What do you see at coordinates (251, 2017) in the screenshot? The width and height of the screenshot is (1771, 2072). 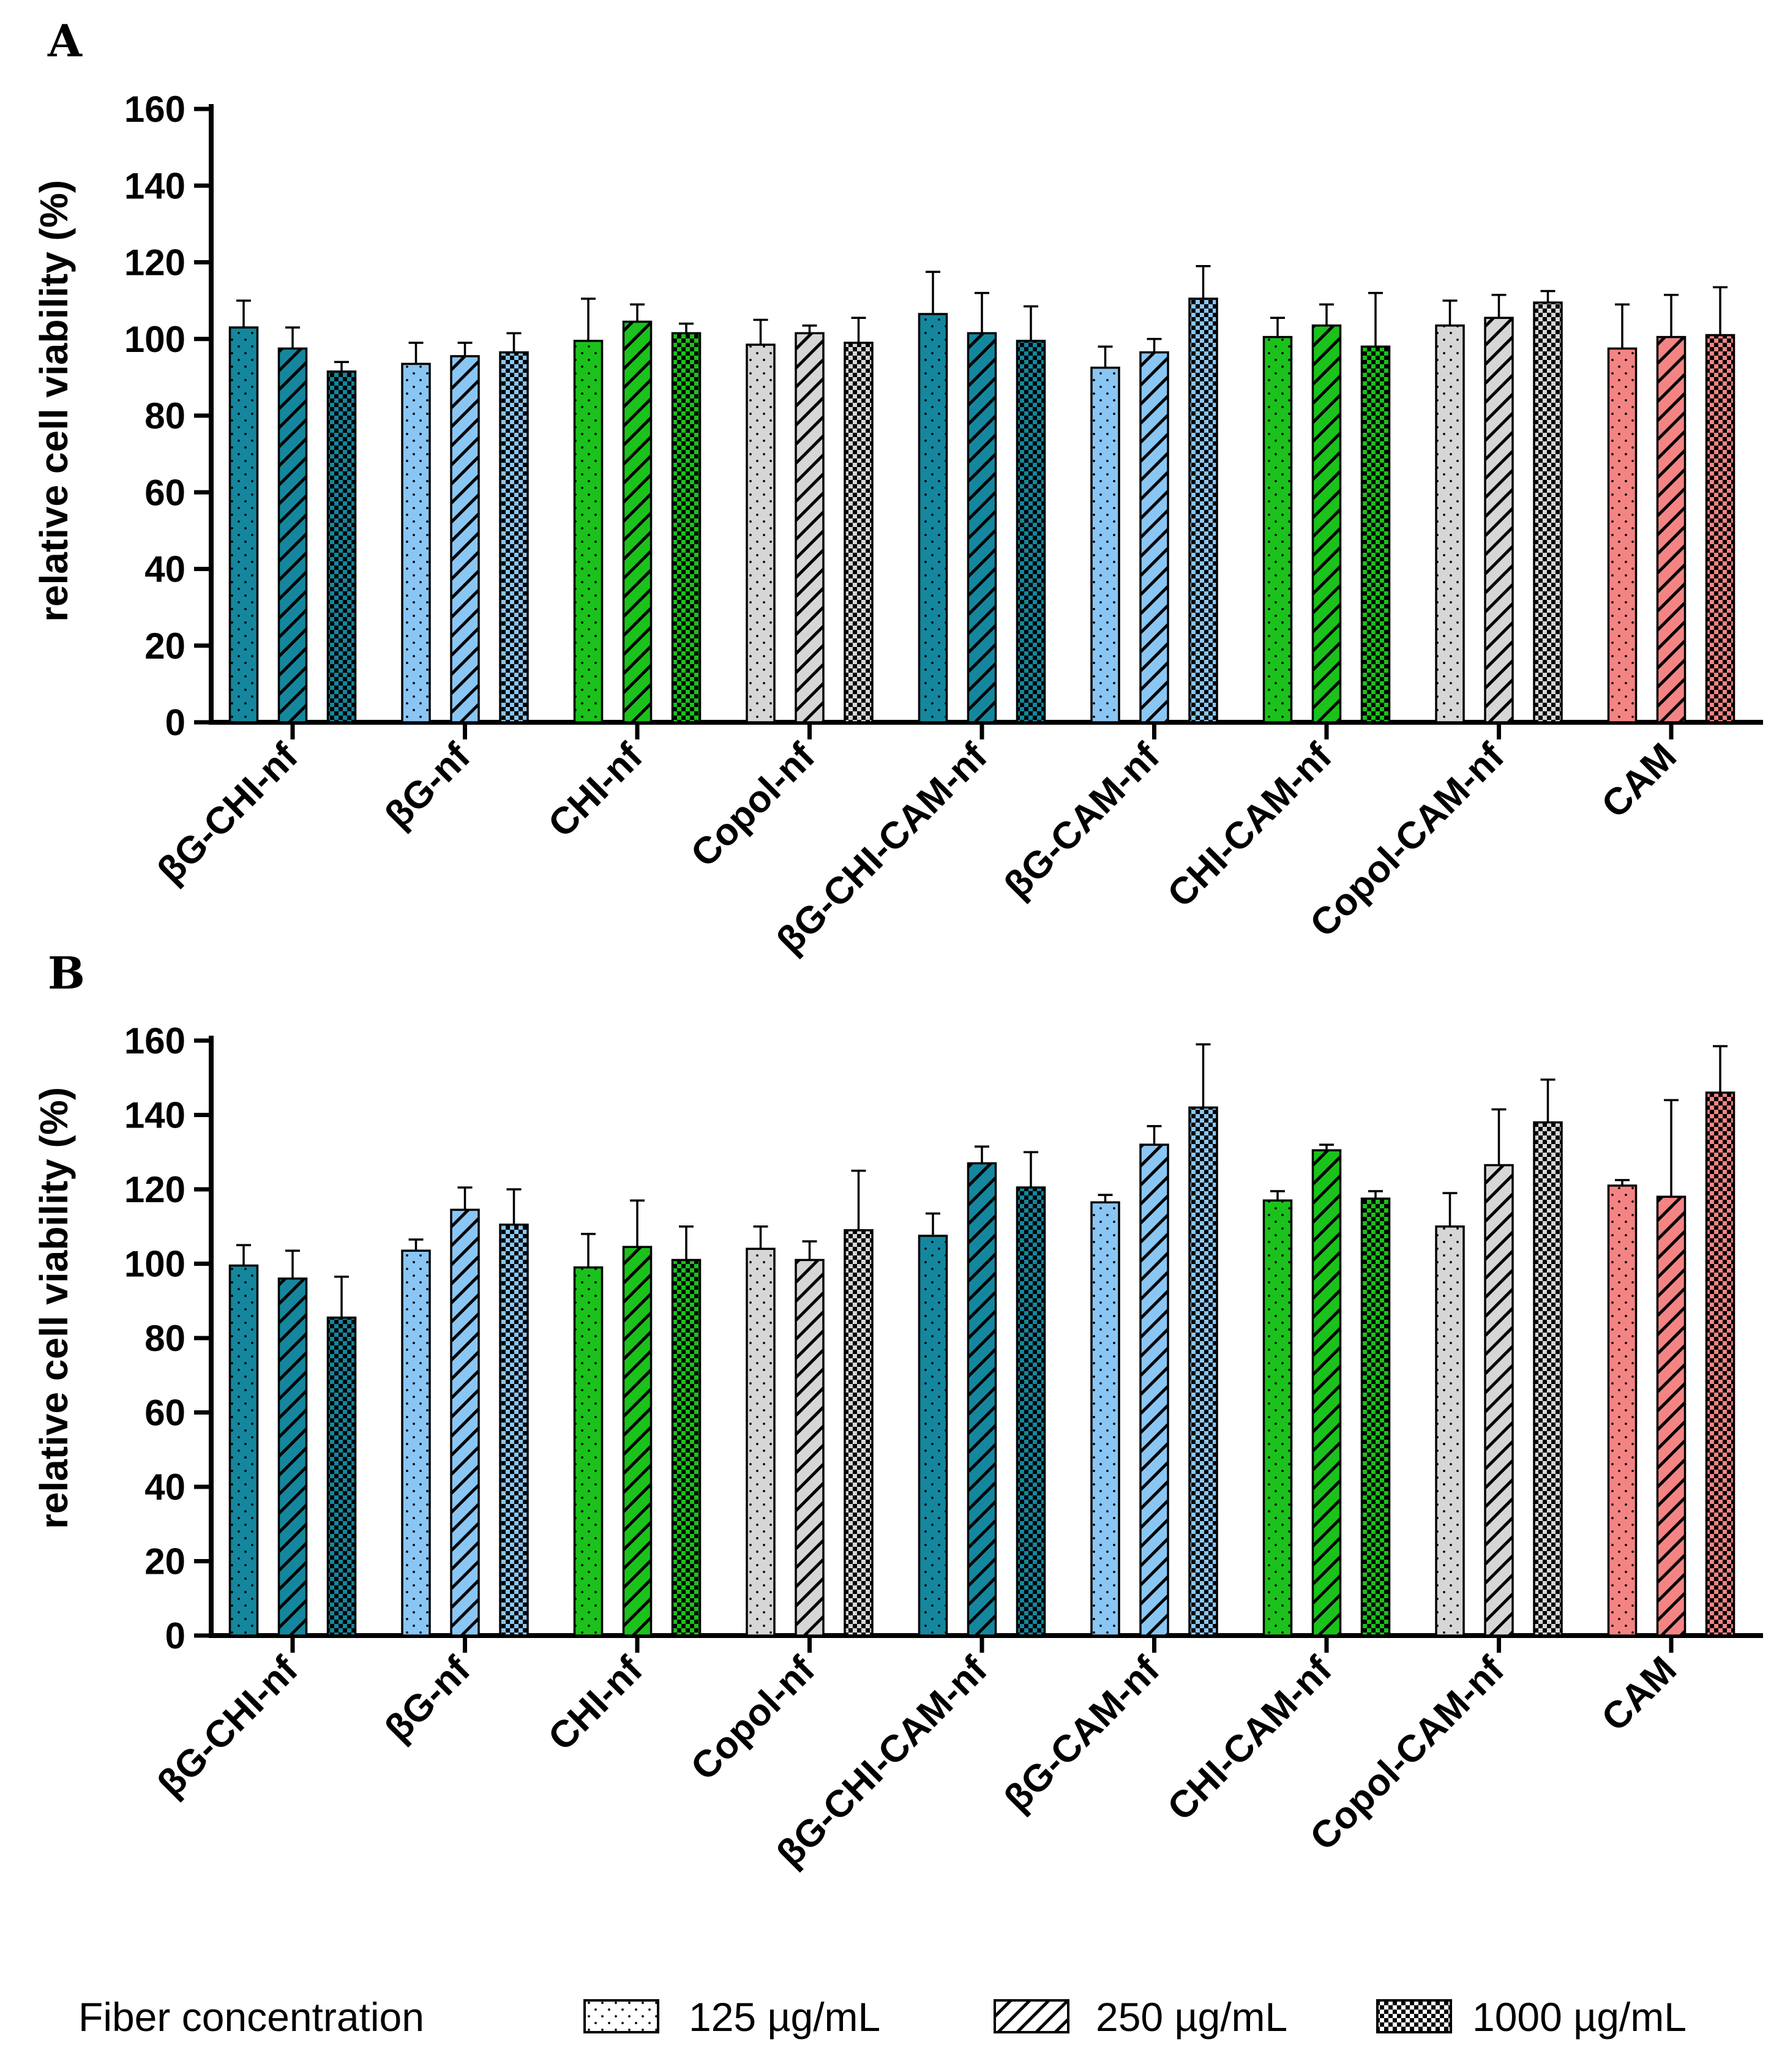 I see `legend-title: Fiber concentration` at bounding box center [251, 2017].